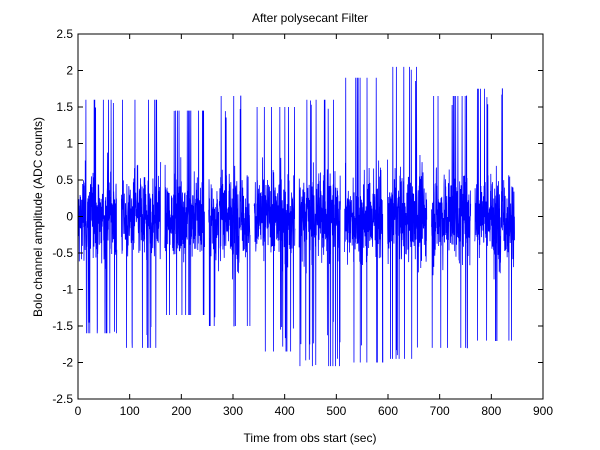 This screenshot has width=600, height=450. I want to click on x-tick-label: 900, so click(543, 411).